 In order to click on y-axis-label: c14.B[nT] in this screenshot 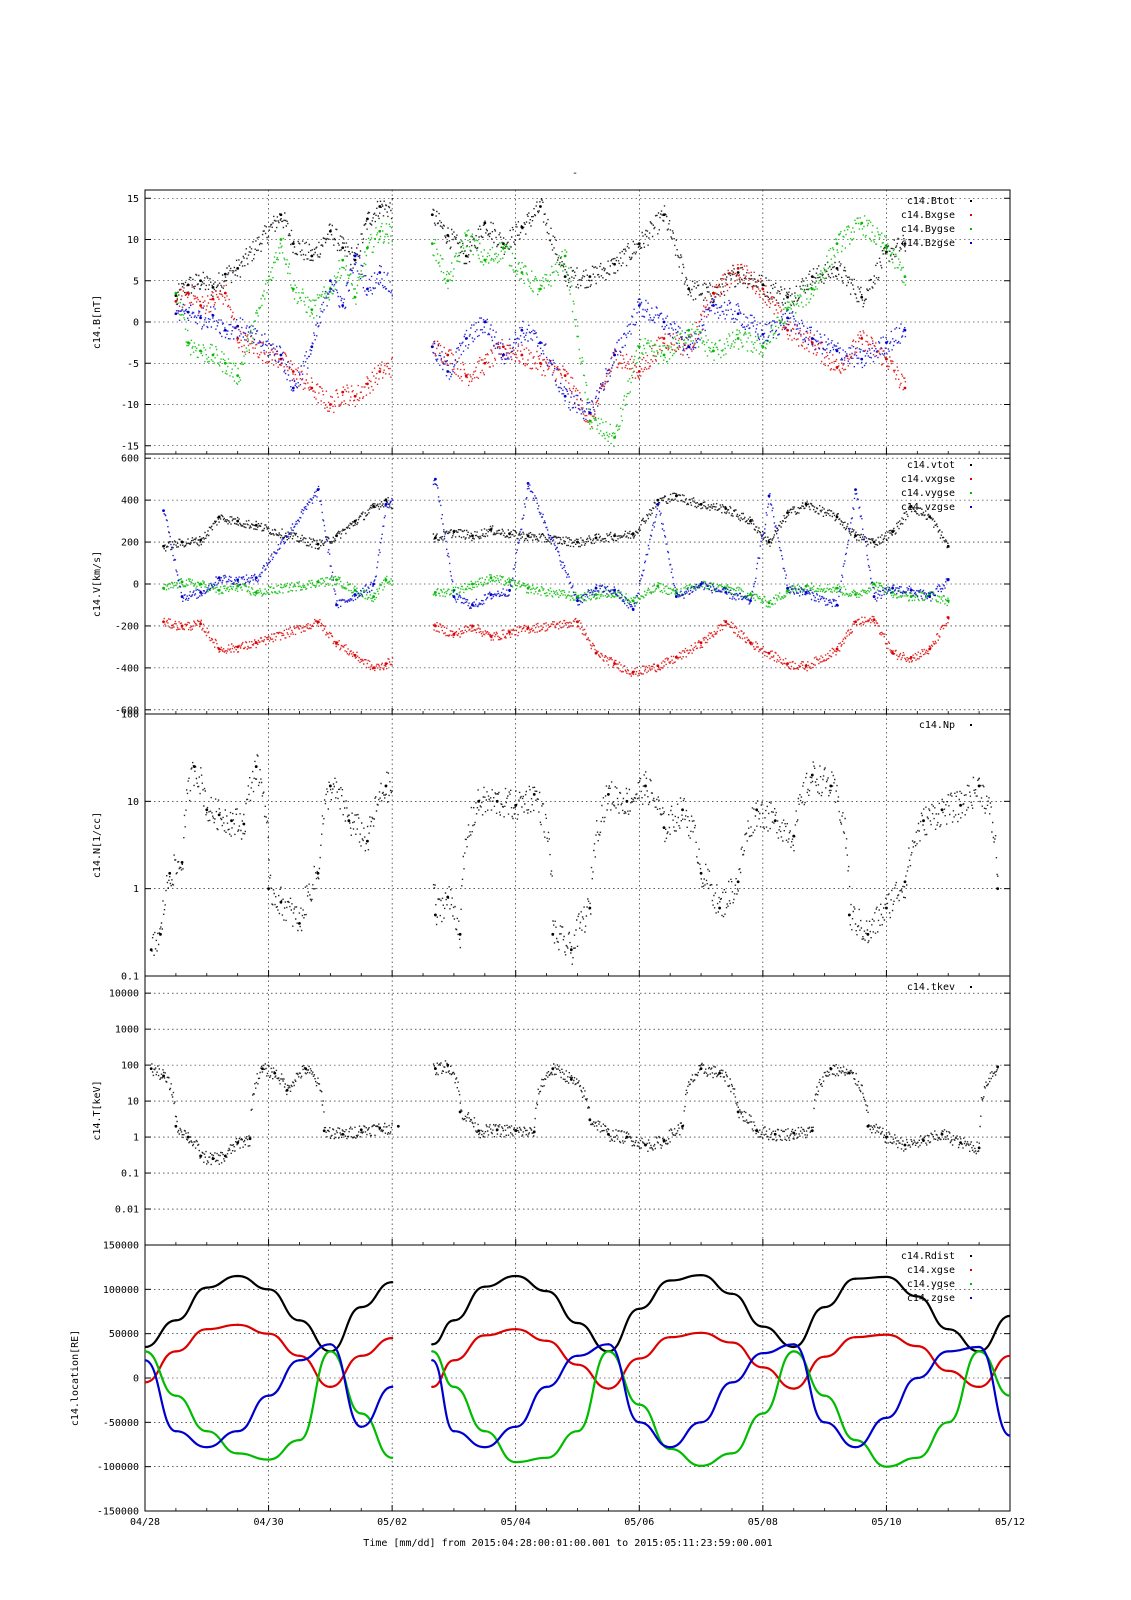, I will do `click(97, 322)`.